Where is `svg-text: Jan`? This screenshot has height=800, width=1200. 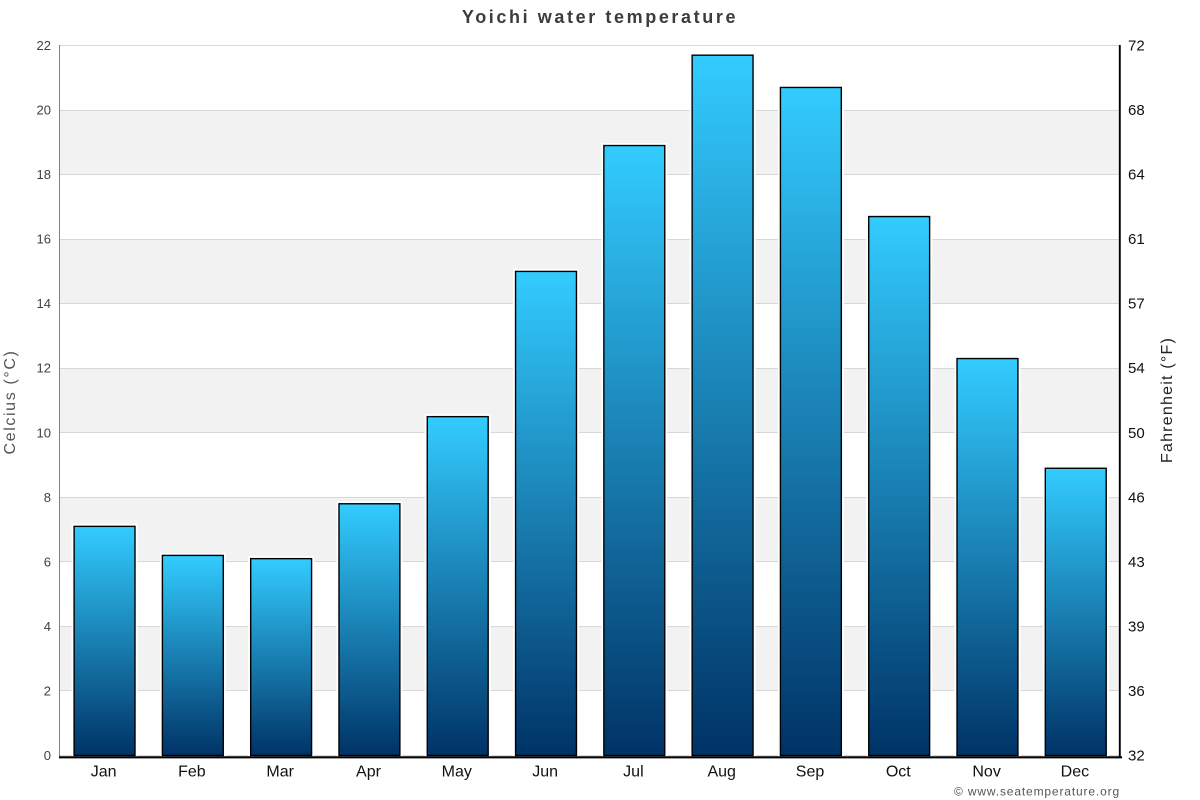
svg-text: Jan is located at coordinates (104, 772).